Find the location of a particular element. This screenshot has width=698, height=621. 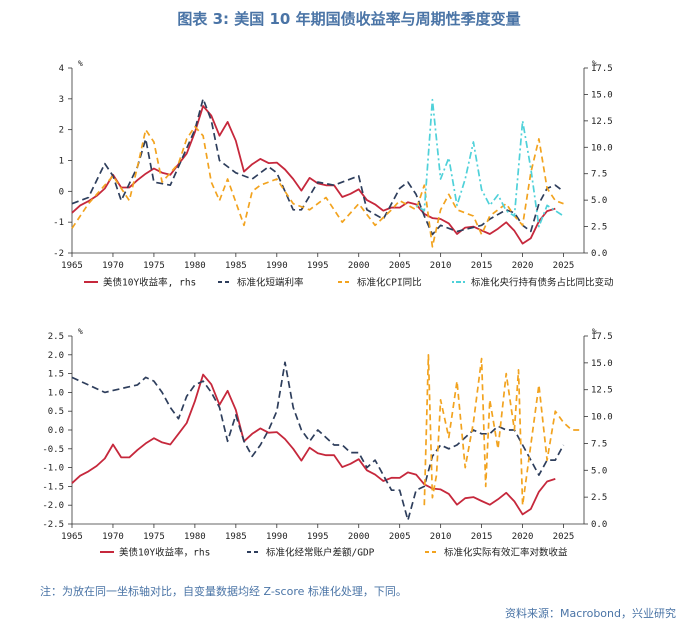

left-tick-label: 2.0 is located at coordinates (56, 356).